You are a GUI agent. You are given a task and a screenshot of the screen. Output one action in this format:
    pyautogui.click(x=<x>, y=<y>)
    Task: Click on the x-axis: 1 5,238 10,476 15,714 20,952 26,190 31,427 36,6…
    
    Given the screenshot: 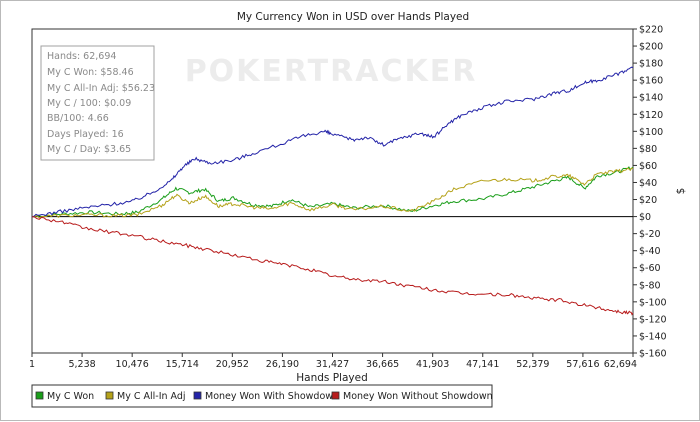 What is the action you would take?
    pyautogui.click(x=333, y=361)
    